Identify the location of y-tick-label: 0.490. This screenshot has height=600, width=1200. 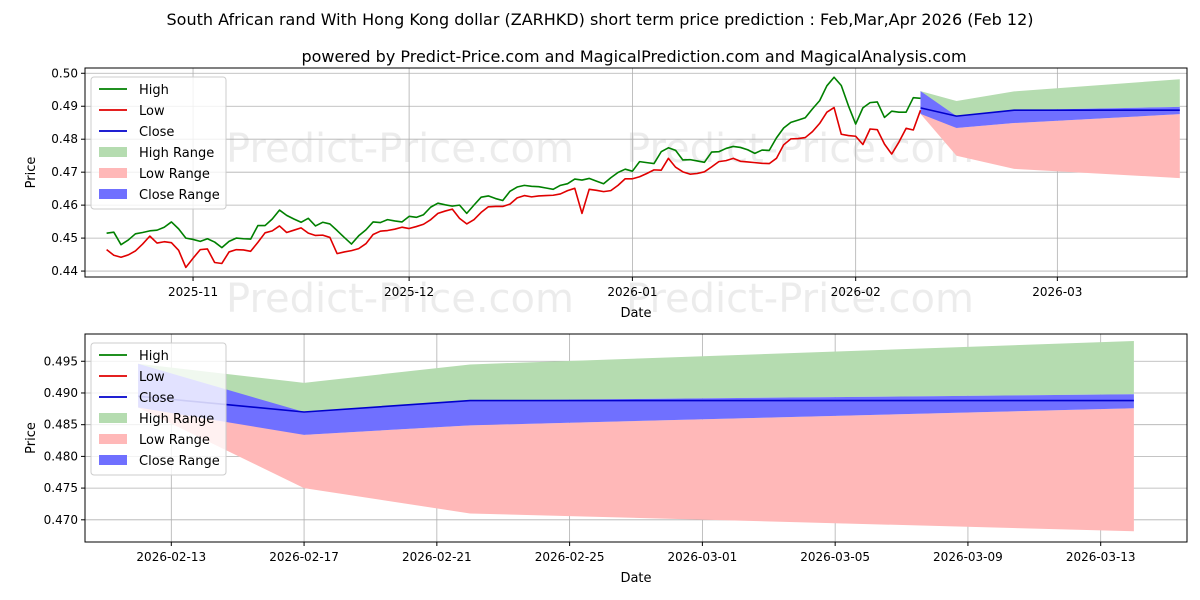
(61, 393).